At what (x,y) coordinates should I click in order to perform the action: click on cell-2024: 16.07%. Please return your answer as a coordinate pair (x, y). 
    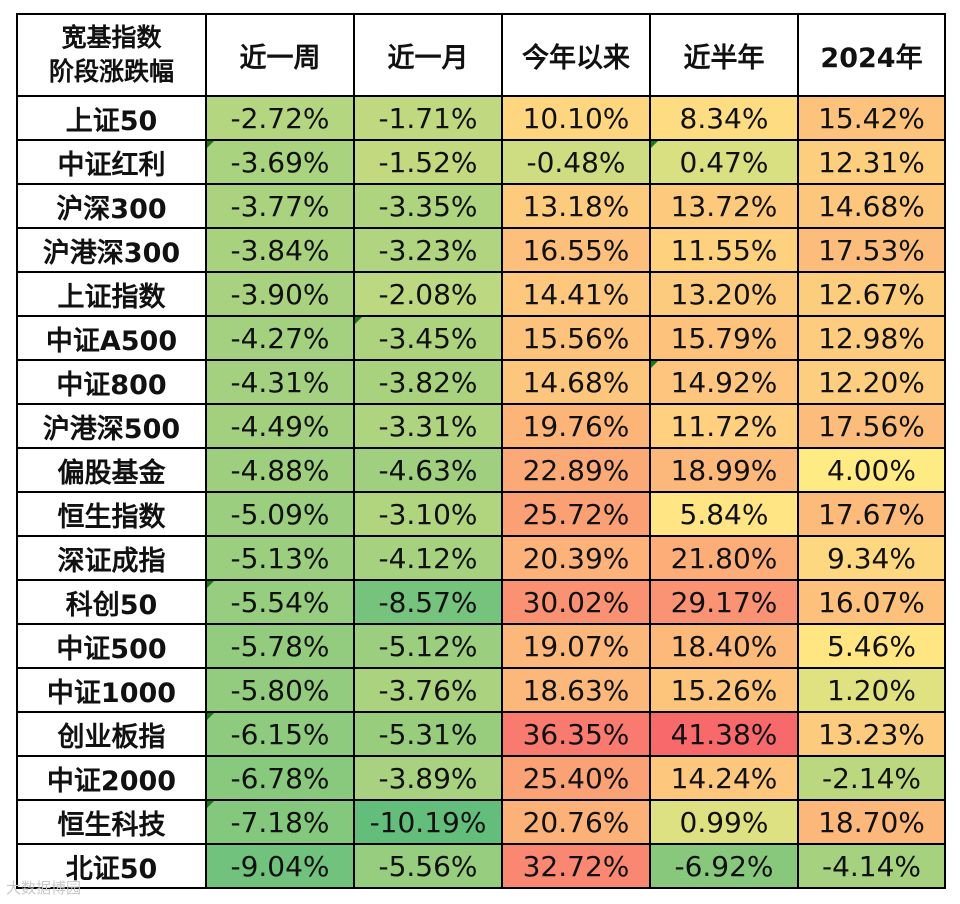
    Looking at the image, I should click on (871, 602).